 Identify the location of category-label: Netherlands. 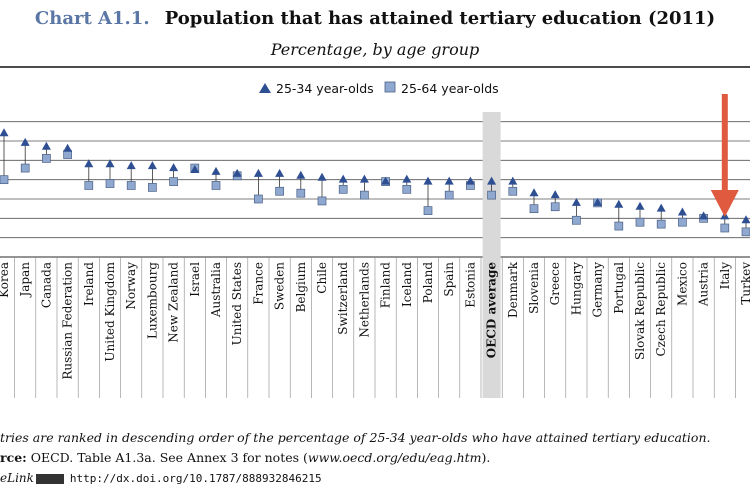
(364, 300).